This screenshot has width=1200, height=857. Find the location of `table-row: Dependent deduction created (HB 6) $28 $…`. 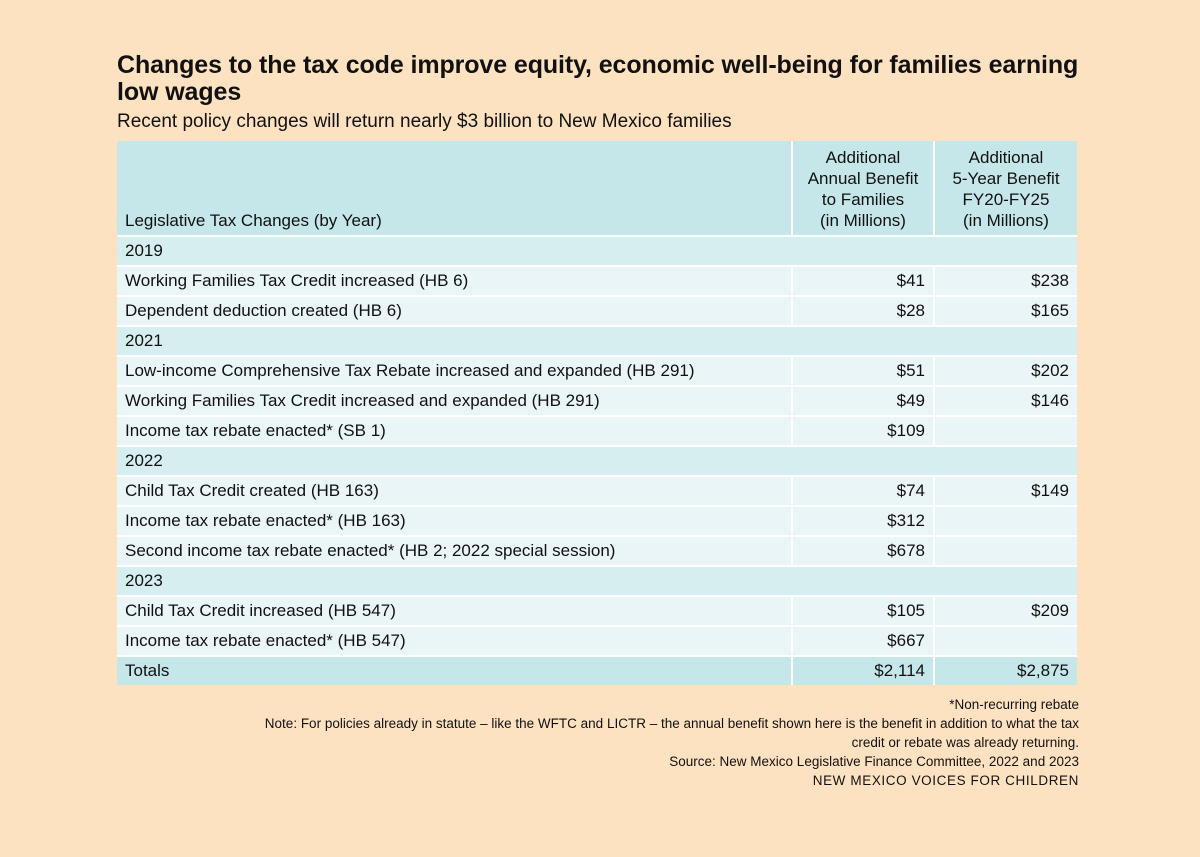

table-row: Dependent deduction created (HB 6) $28 $… is located at coordinates (597, 312).